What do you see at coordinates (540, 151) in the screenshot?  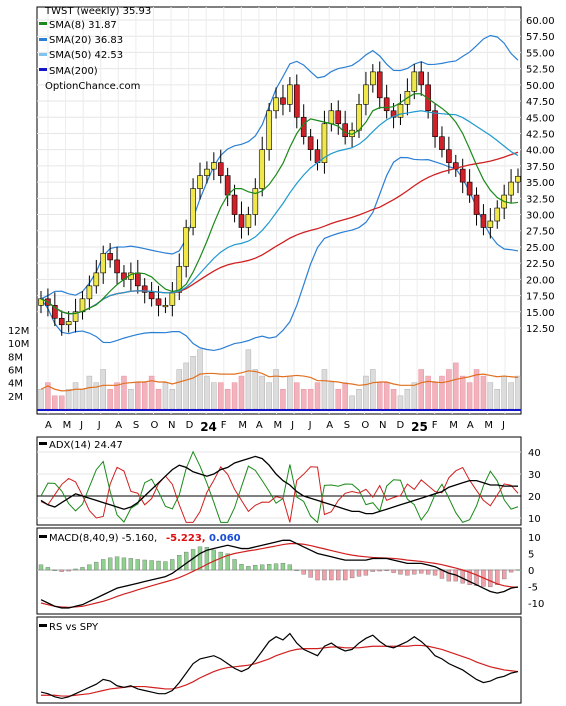 I see `price-tick-label: 40.00` at bounding box center [540, 151].